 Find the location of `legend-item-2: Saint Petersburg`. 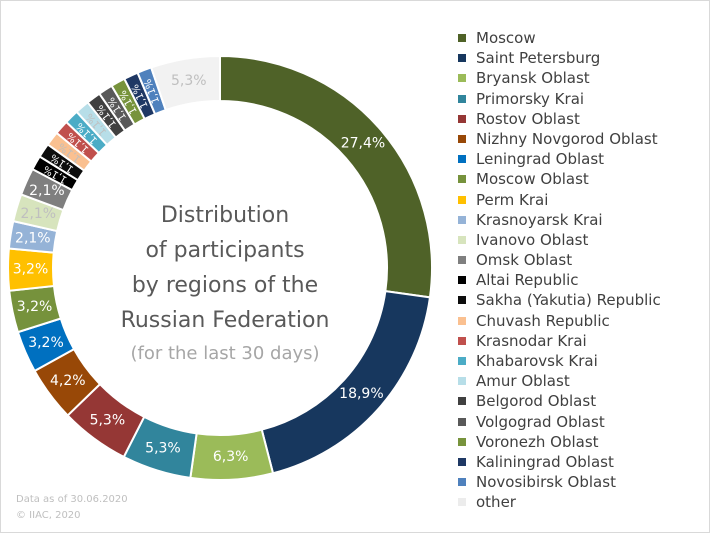

legend-item-2: Saint Petersburg is located at coordinates (559, 58).